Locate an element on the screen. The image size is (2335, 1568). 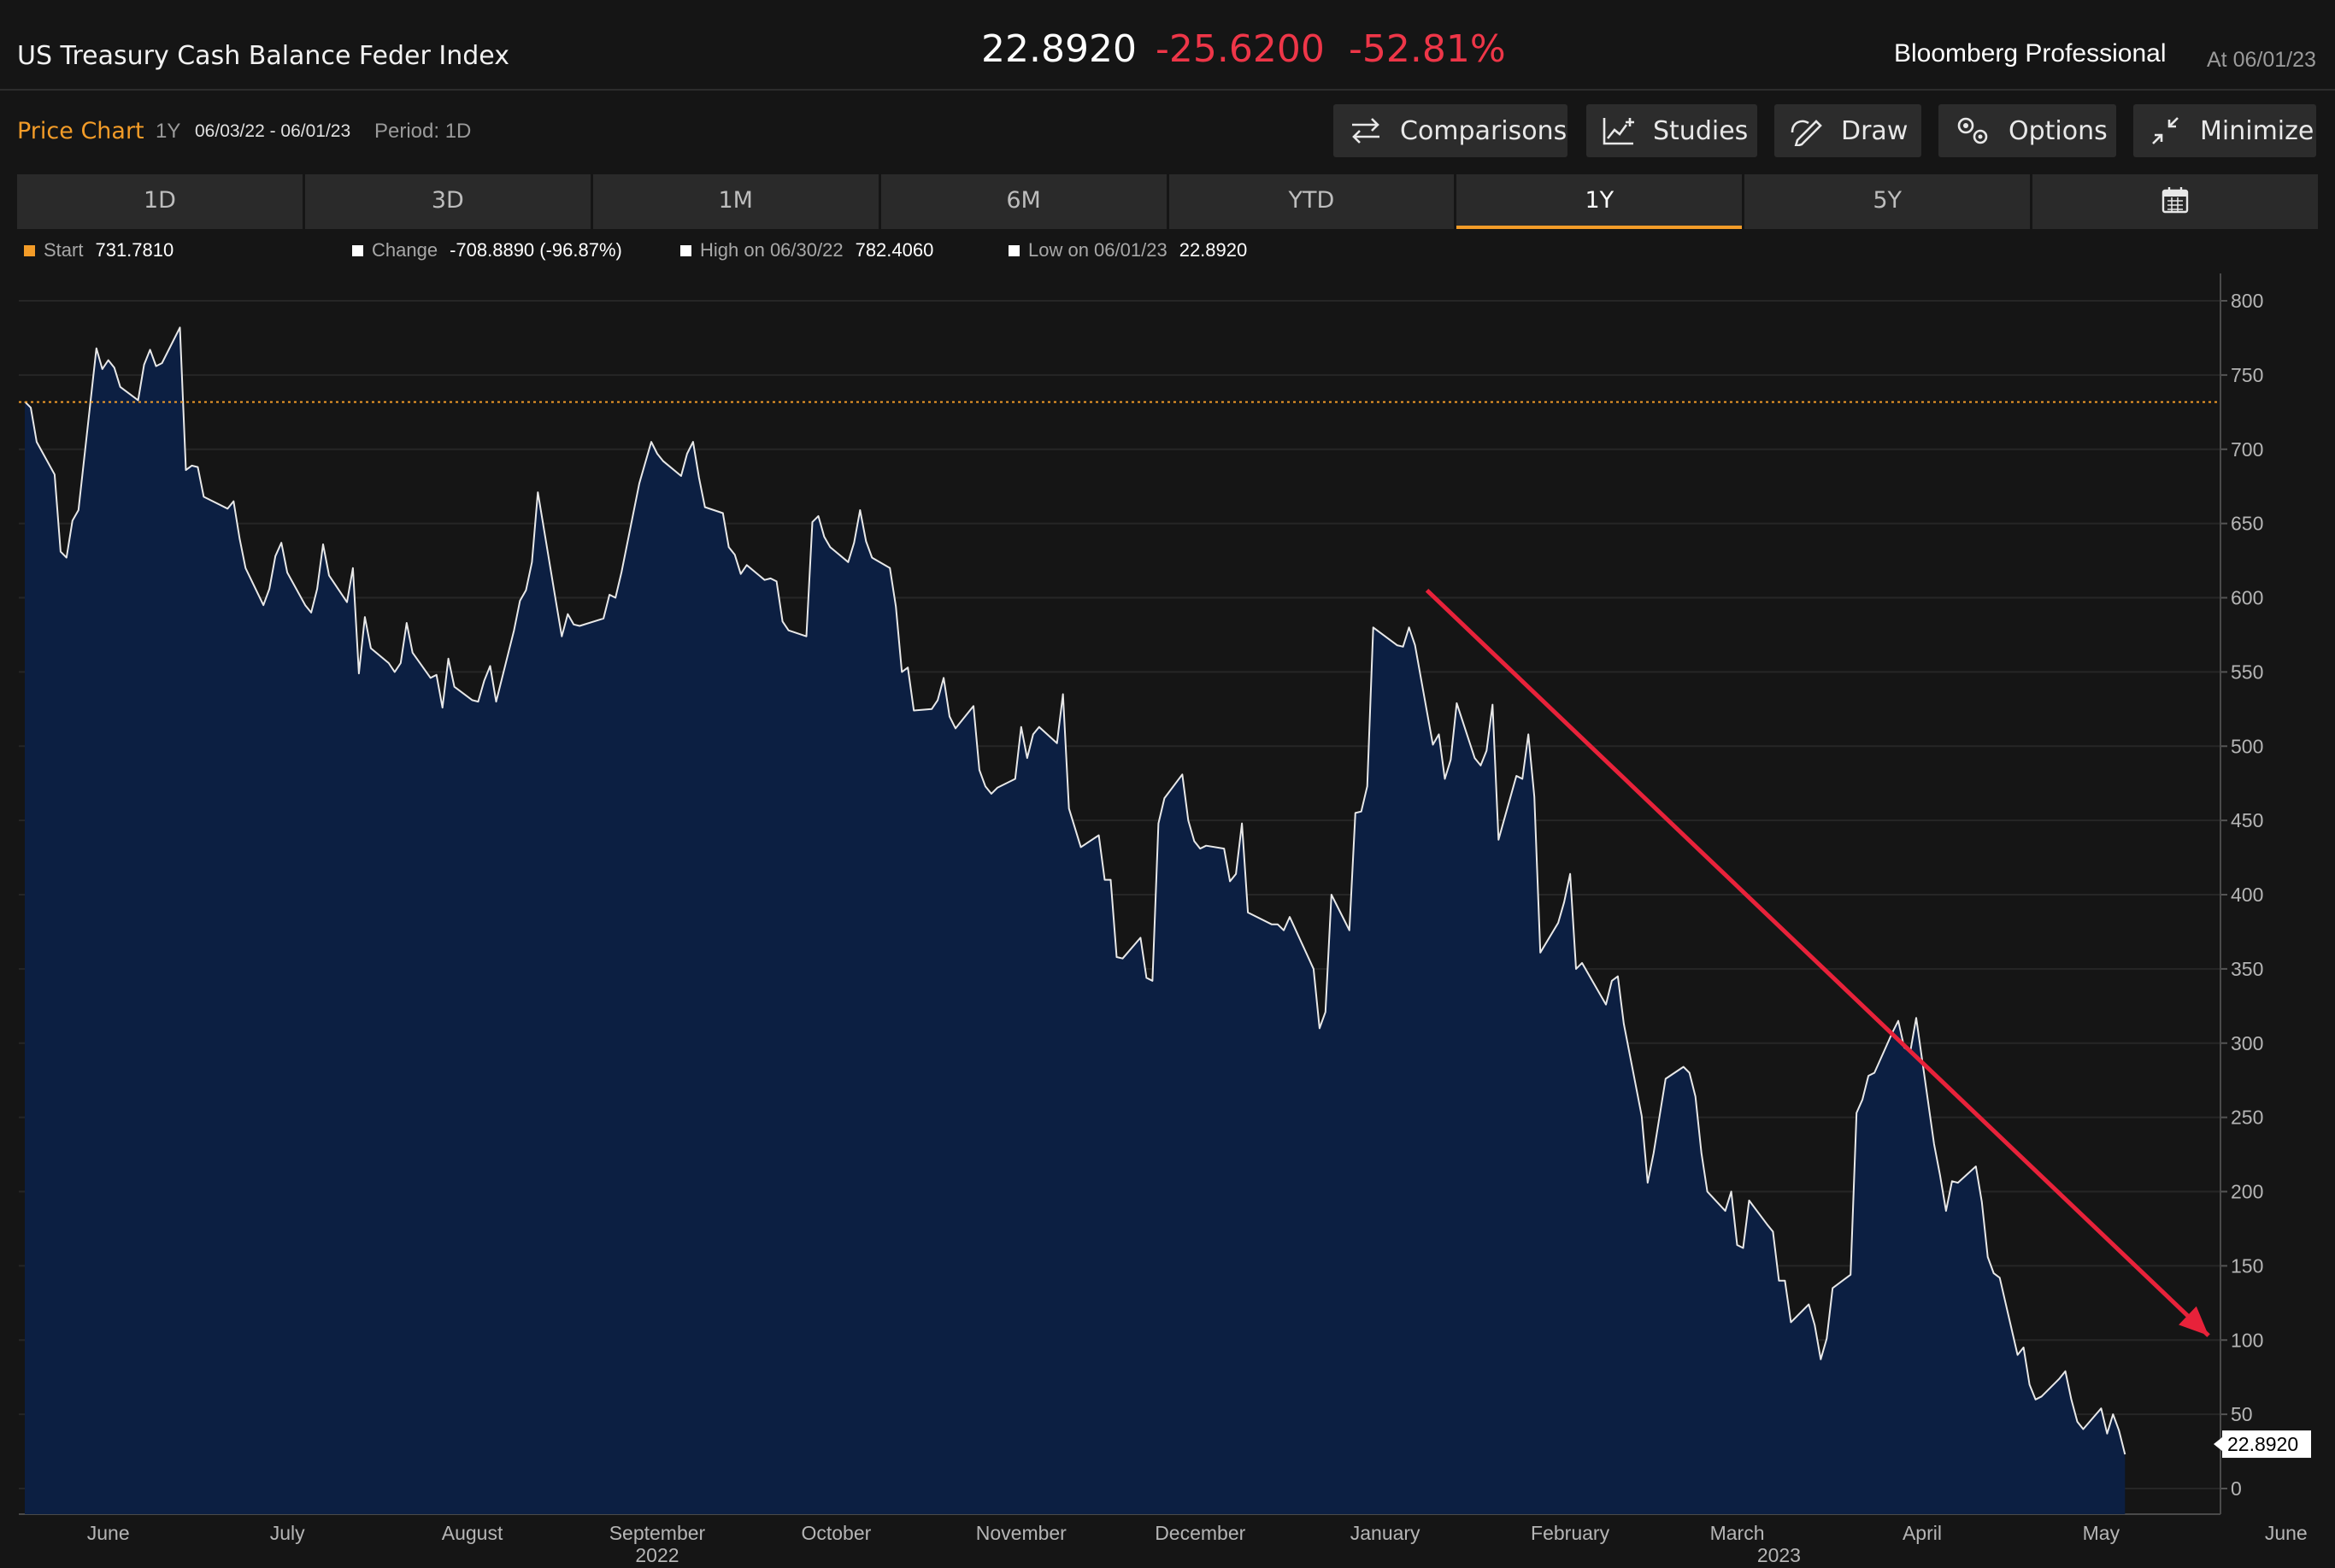
tab-ytd: YTD is located at coordinates (1311, 201).